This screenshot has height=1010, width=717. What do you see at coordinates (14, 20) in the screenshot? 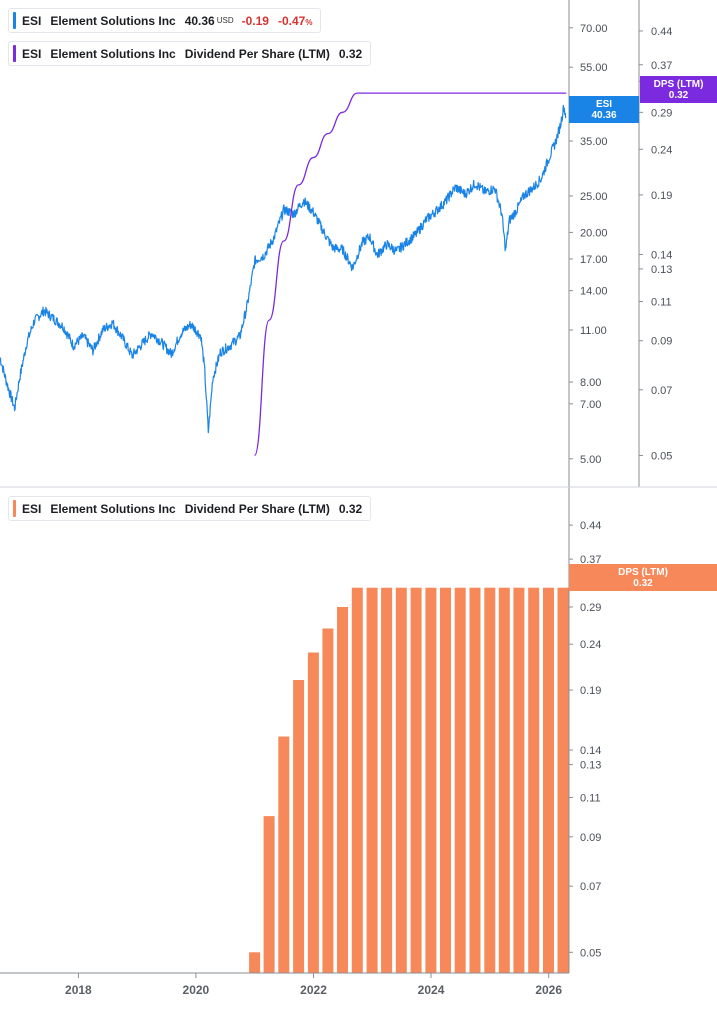
I see `price-legend-swatch` at bounding box center [14, 20].